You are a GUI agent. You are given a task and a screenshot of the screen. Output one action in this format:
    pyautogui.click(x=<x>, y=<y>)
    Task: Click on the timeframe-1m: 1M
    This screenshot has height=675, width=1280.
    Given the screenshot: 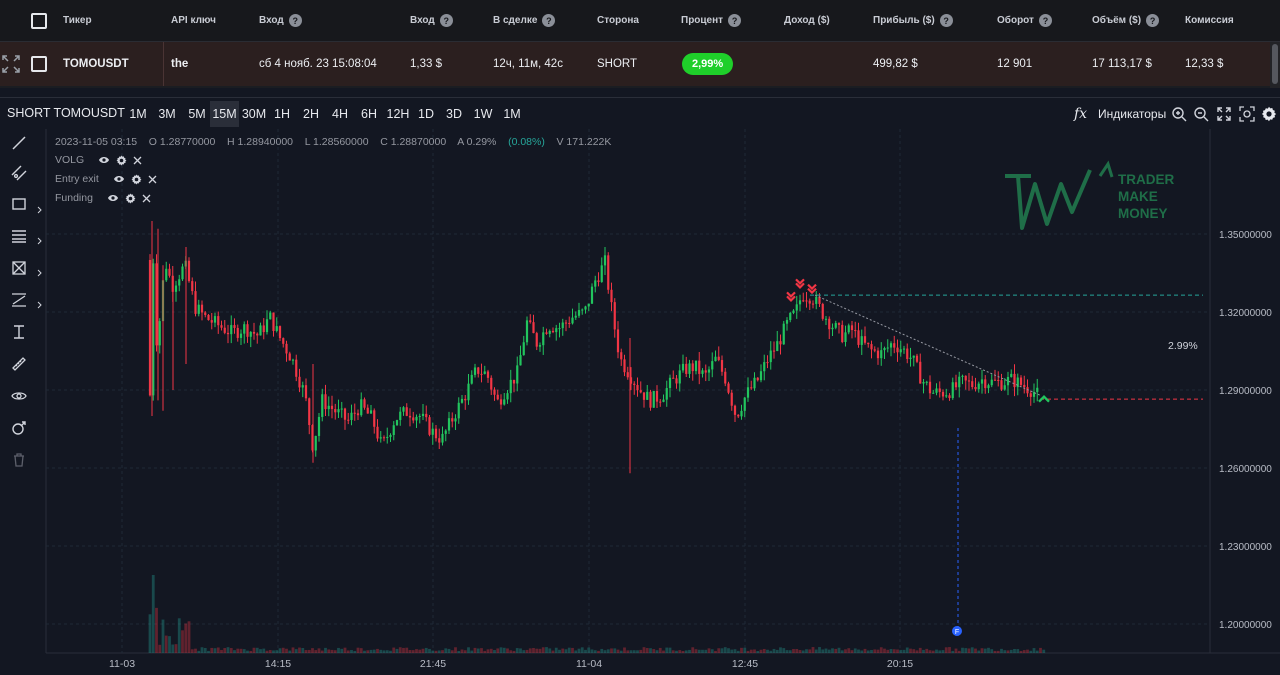 What is the action you would take?
    pyautogui.click(x=138, y=114)
    